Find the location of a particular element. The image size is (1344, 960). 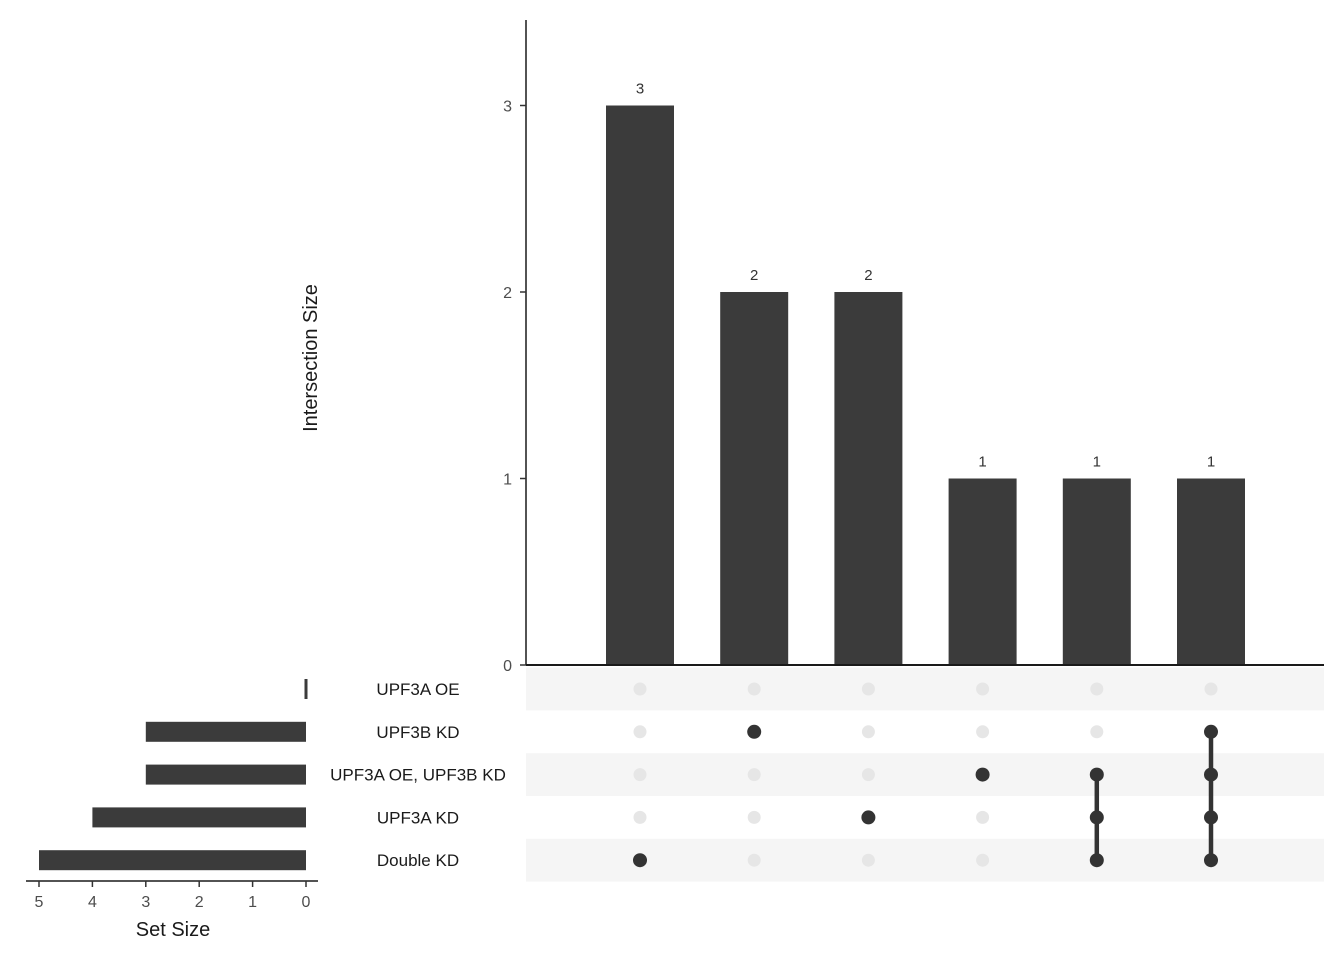

set-size-tick-label: 1 is located at coordinates (252, 902).